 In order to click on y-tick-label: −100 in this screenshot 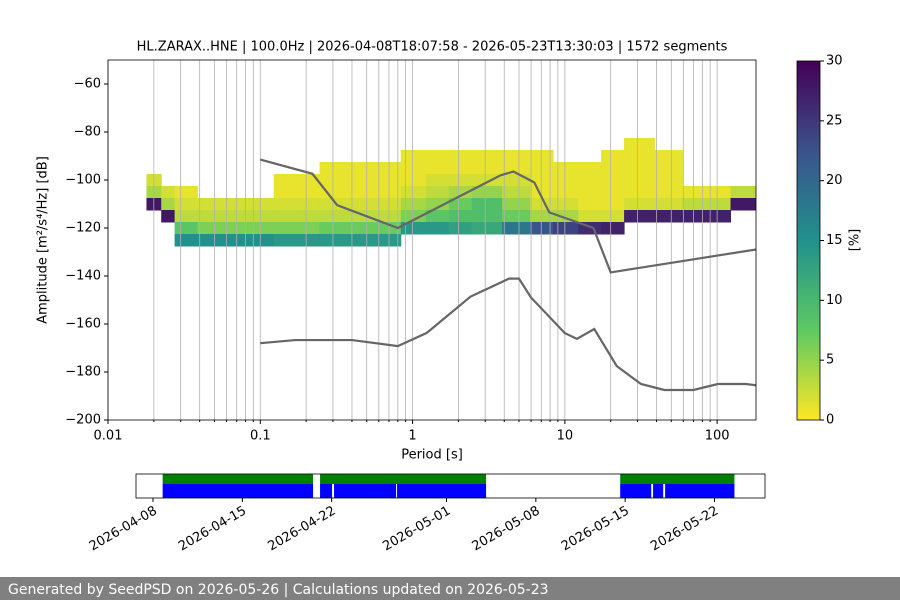, I will do `click(83, 180)`.